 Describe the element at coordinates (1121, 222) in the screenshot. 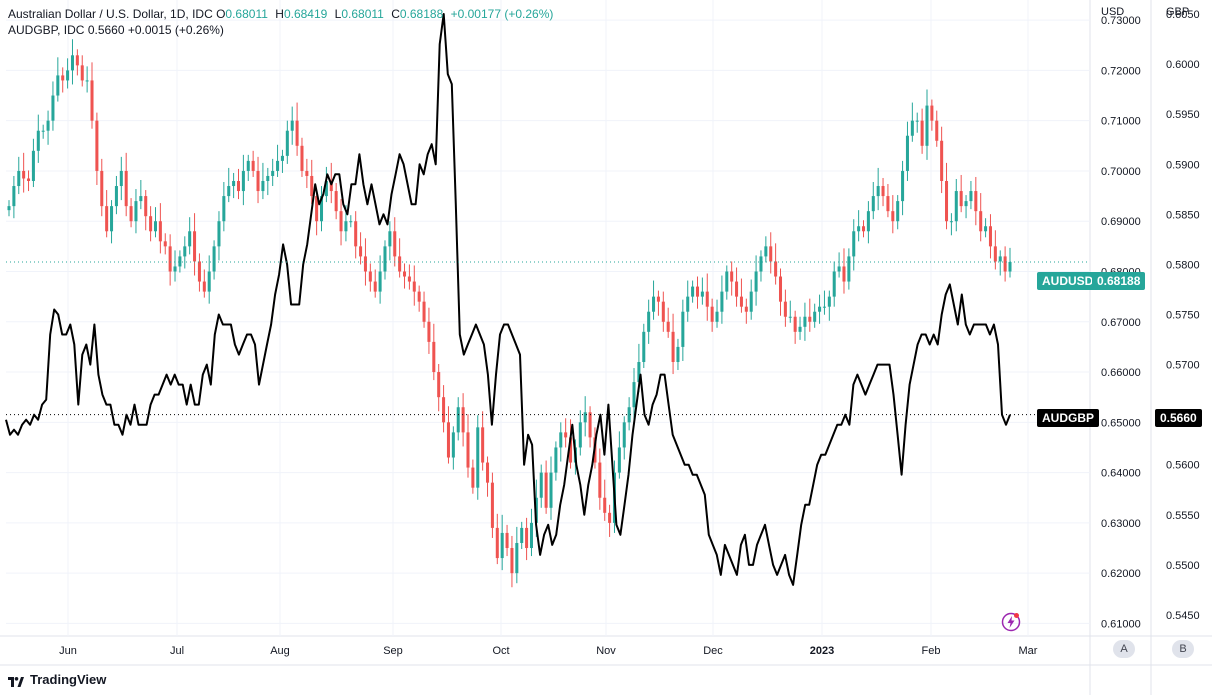

I see `usd-tick-label: 0.69000` at that location.